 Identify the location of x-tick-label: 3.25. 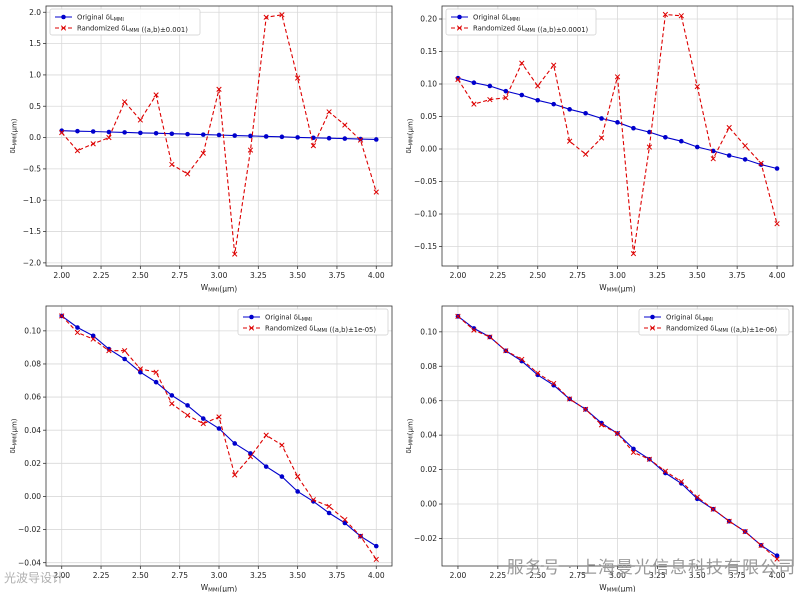
(657, 575).